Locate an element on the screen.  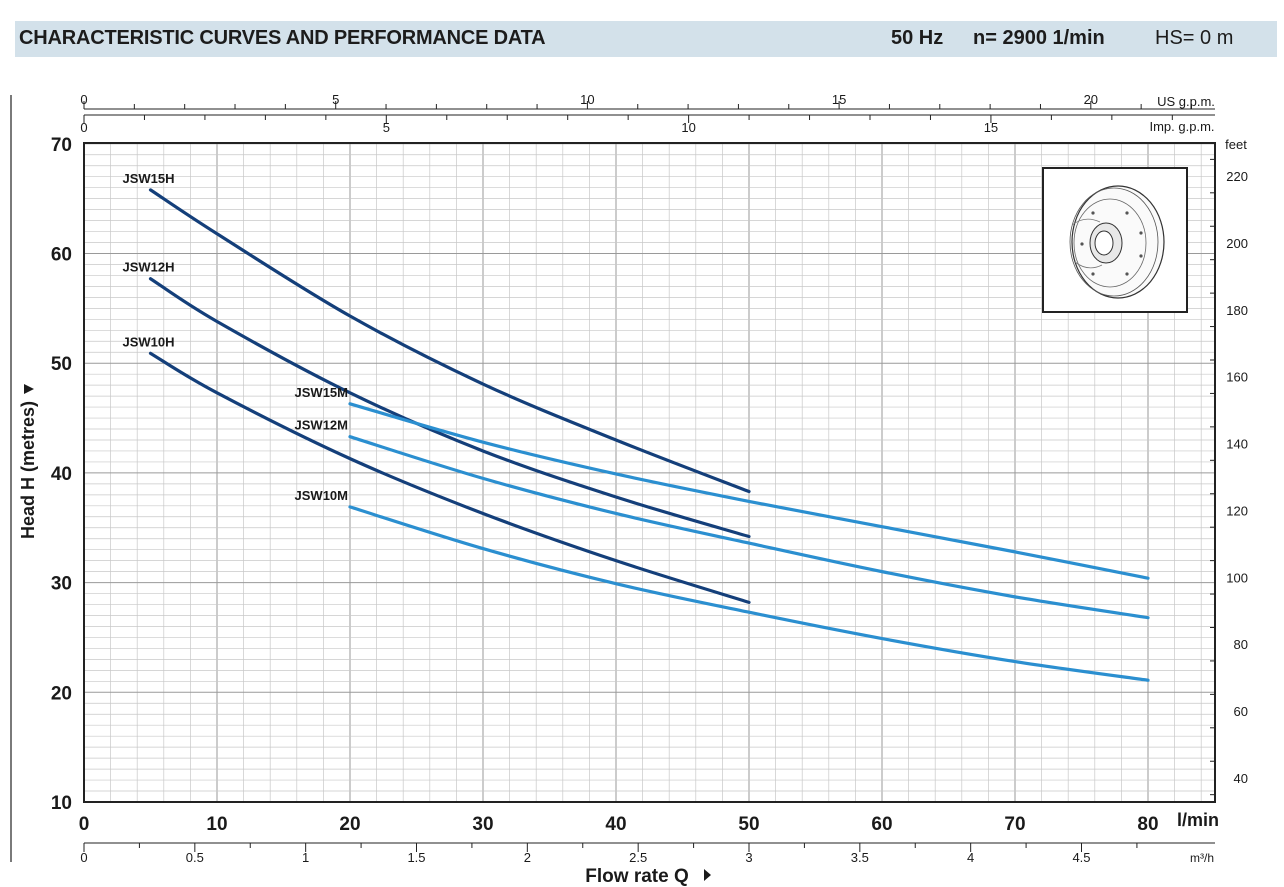
y-tick-label: 50 is located at coordinates (61, 364).